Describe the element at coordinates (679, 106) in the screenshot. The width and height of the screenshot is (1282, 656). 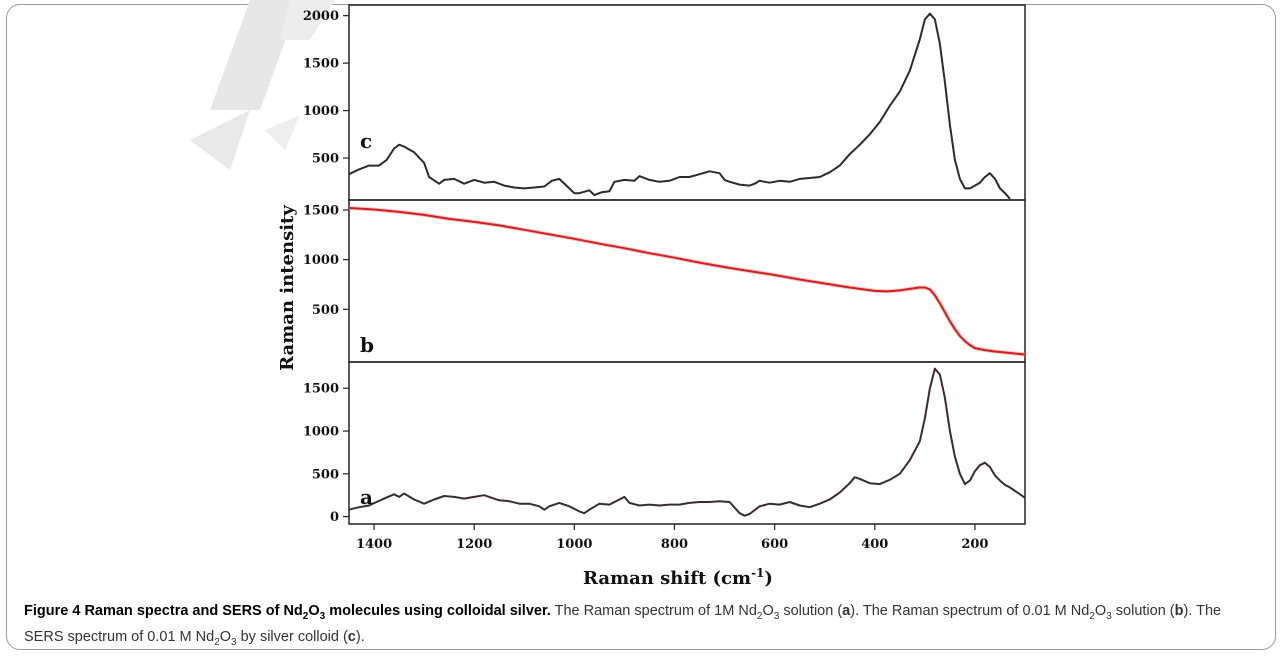
I see `series-line-c` at that location.